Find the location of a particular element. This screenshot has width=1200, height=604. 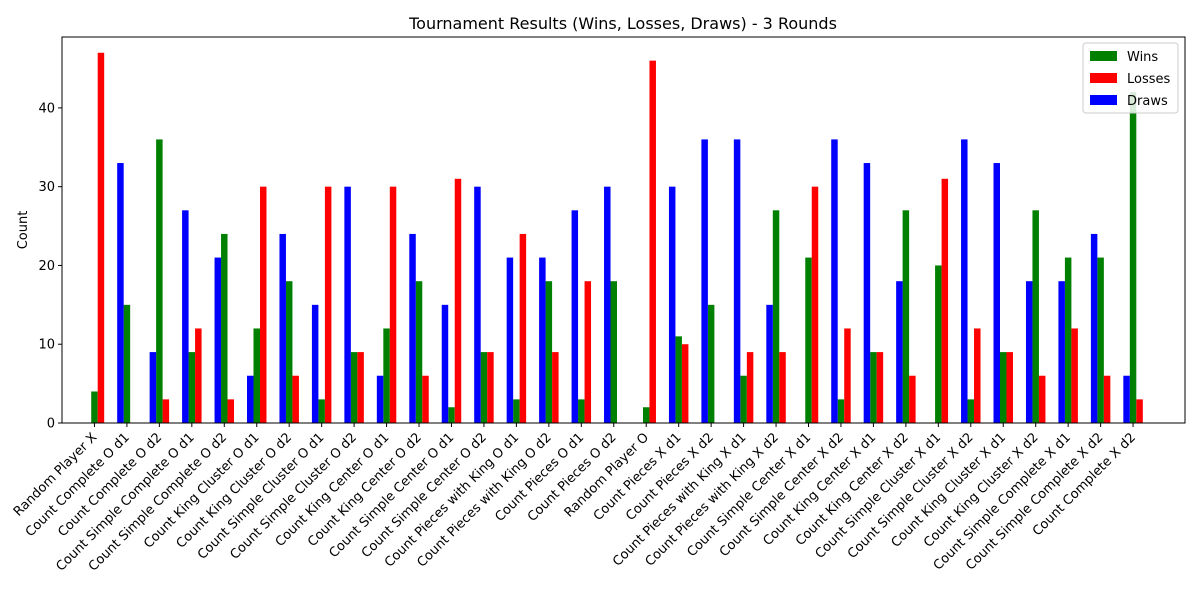

legend-label-draws: Draws is located at coordinates (1147, 101).